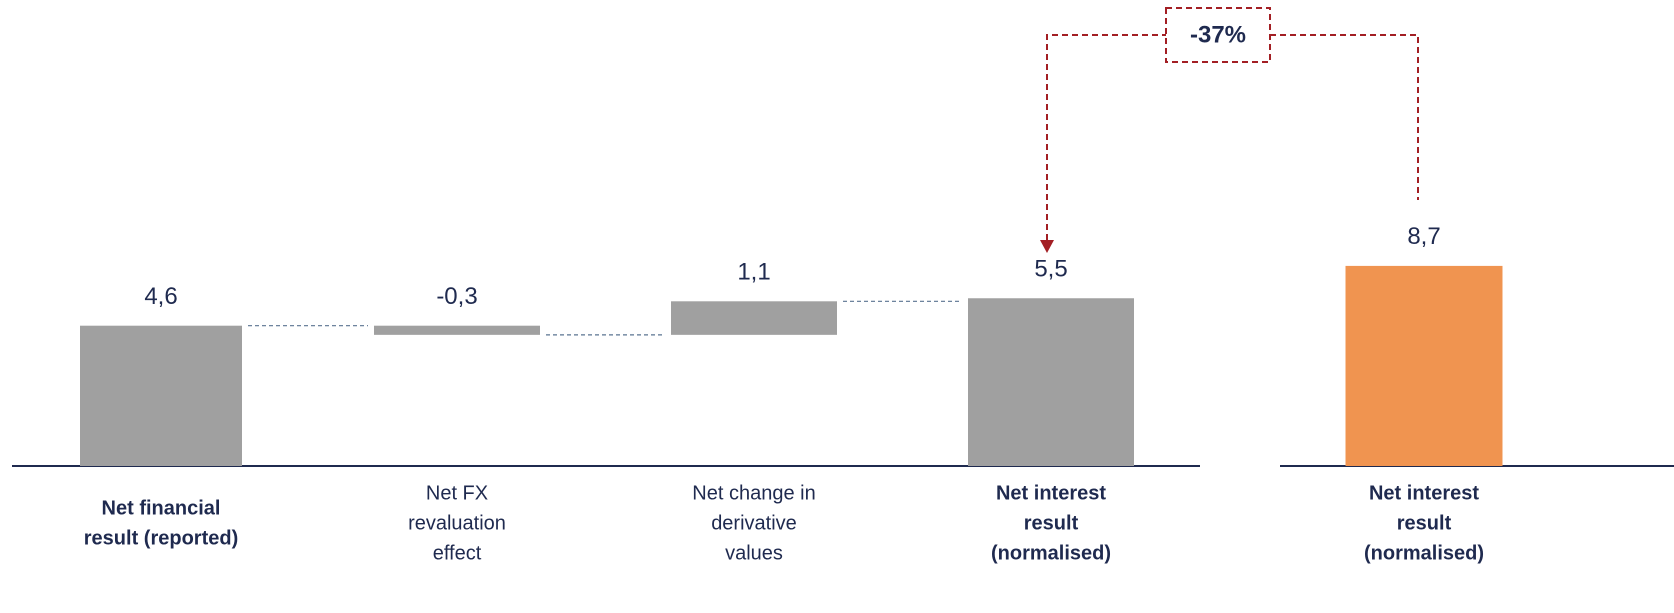  I want to click on x-tick-label: Net FX, so click(457, 493).